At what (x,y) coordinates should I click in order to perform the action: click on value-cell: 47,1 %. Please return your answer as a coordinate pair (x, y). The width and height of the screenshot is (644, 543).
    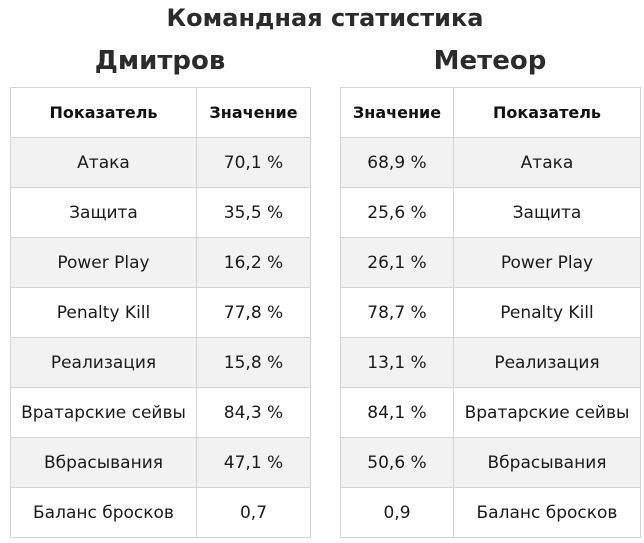
    Looking at the image, I should click on (253, 462).